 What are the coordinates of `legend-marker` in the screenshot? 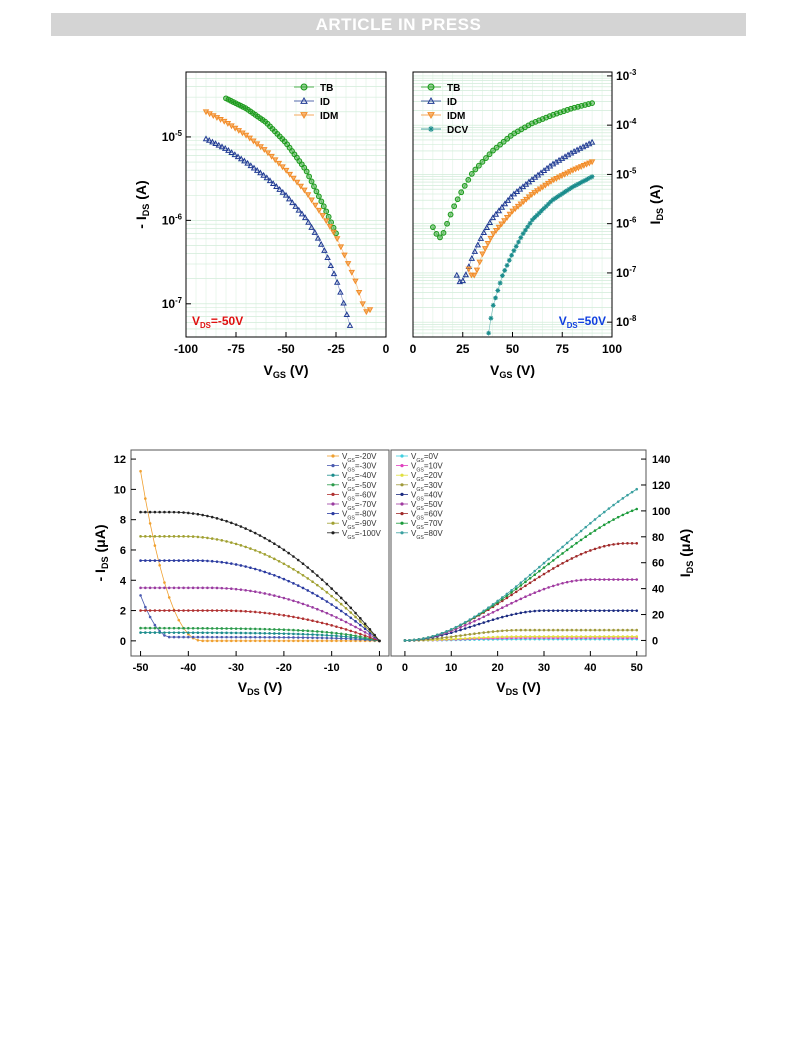 It's located at (333, 485).